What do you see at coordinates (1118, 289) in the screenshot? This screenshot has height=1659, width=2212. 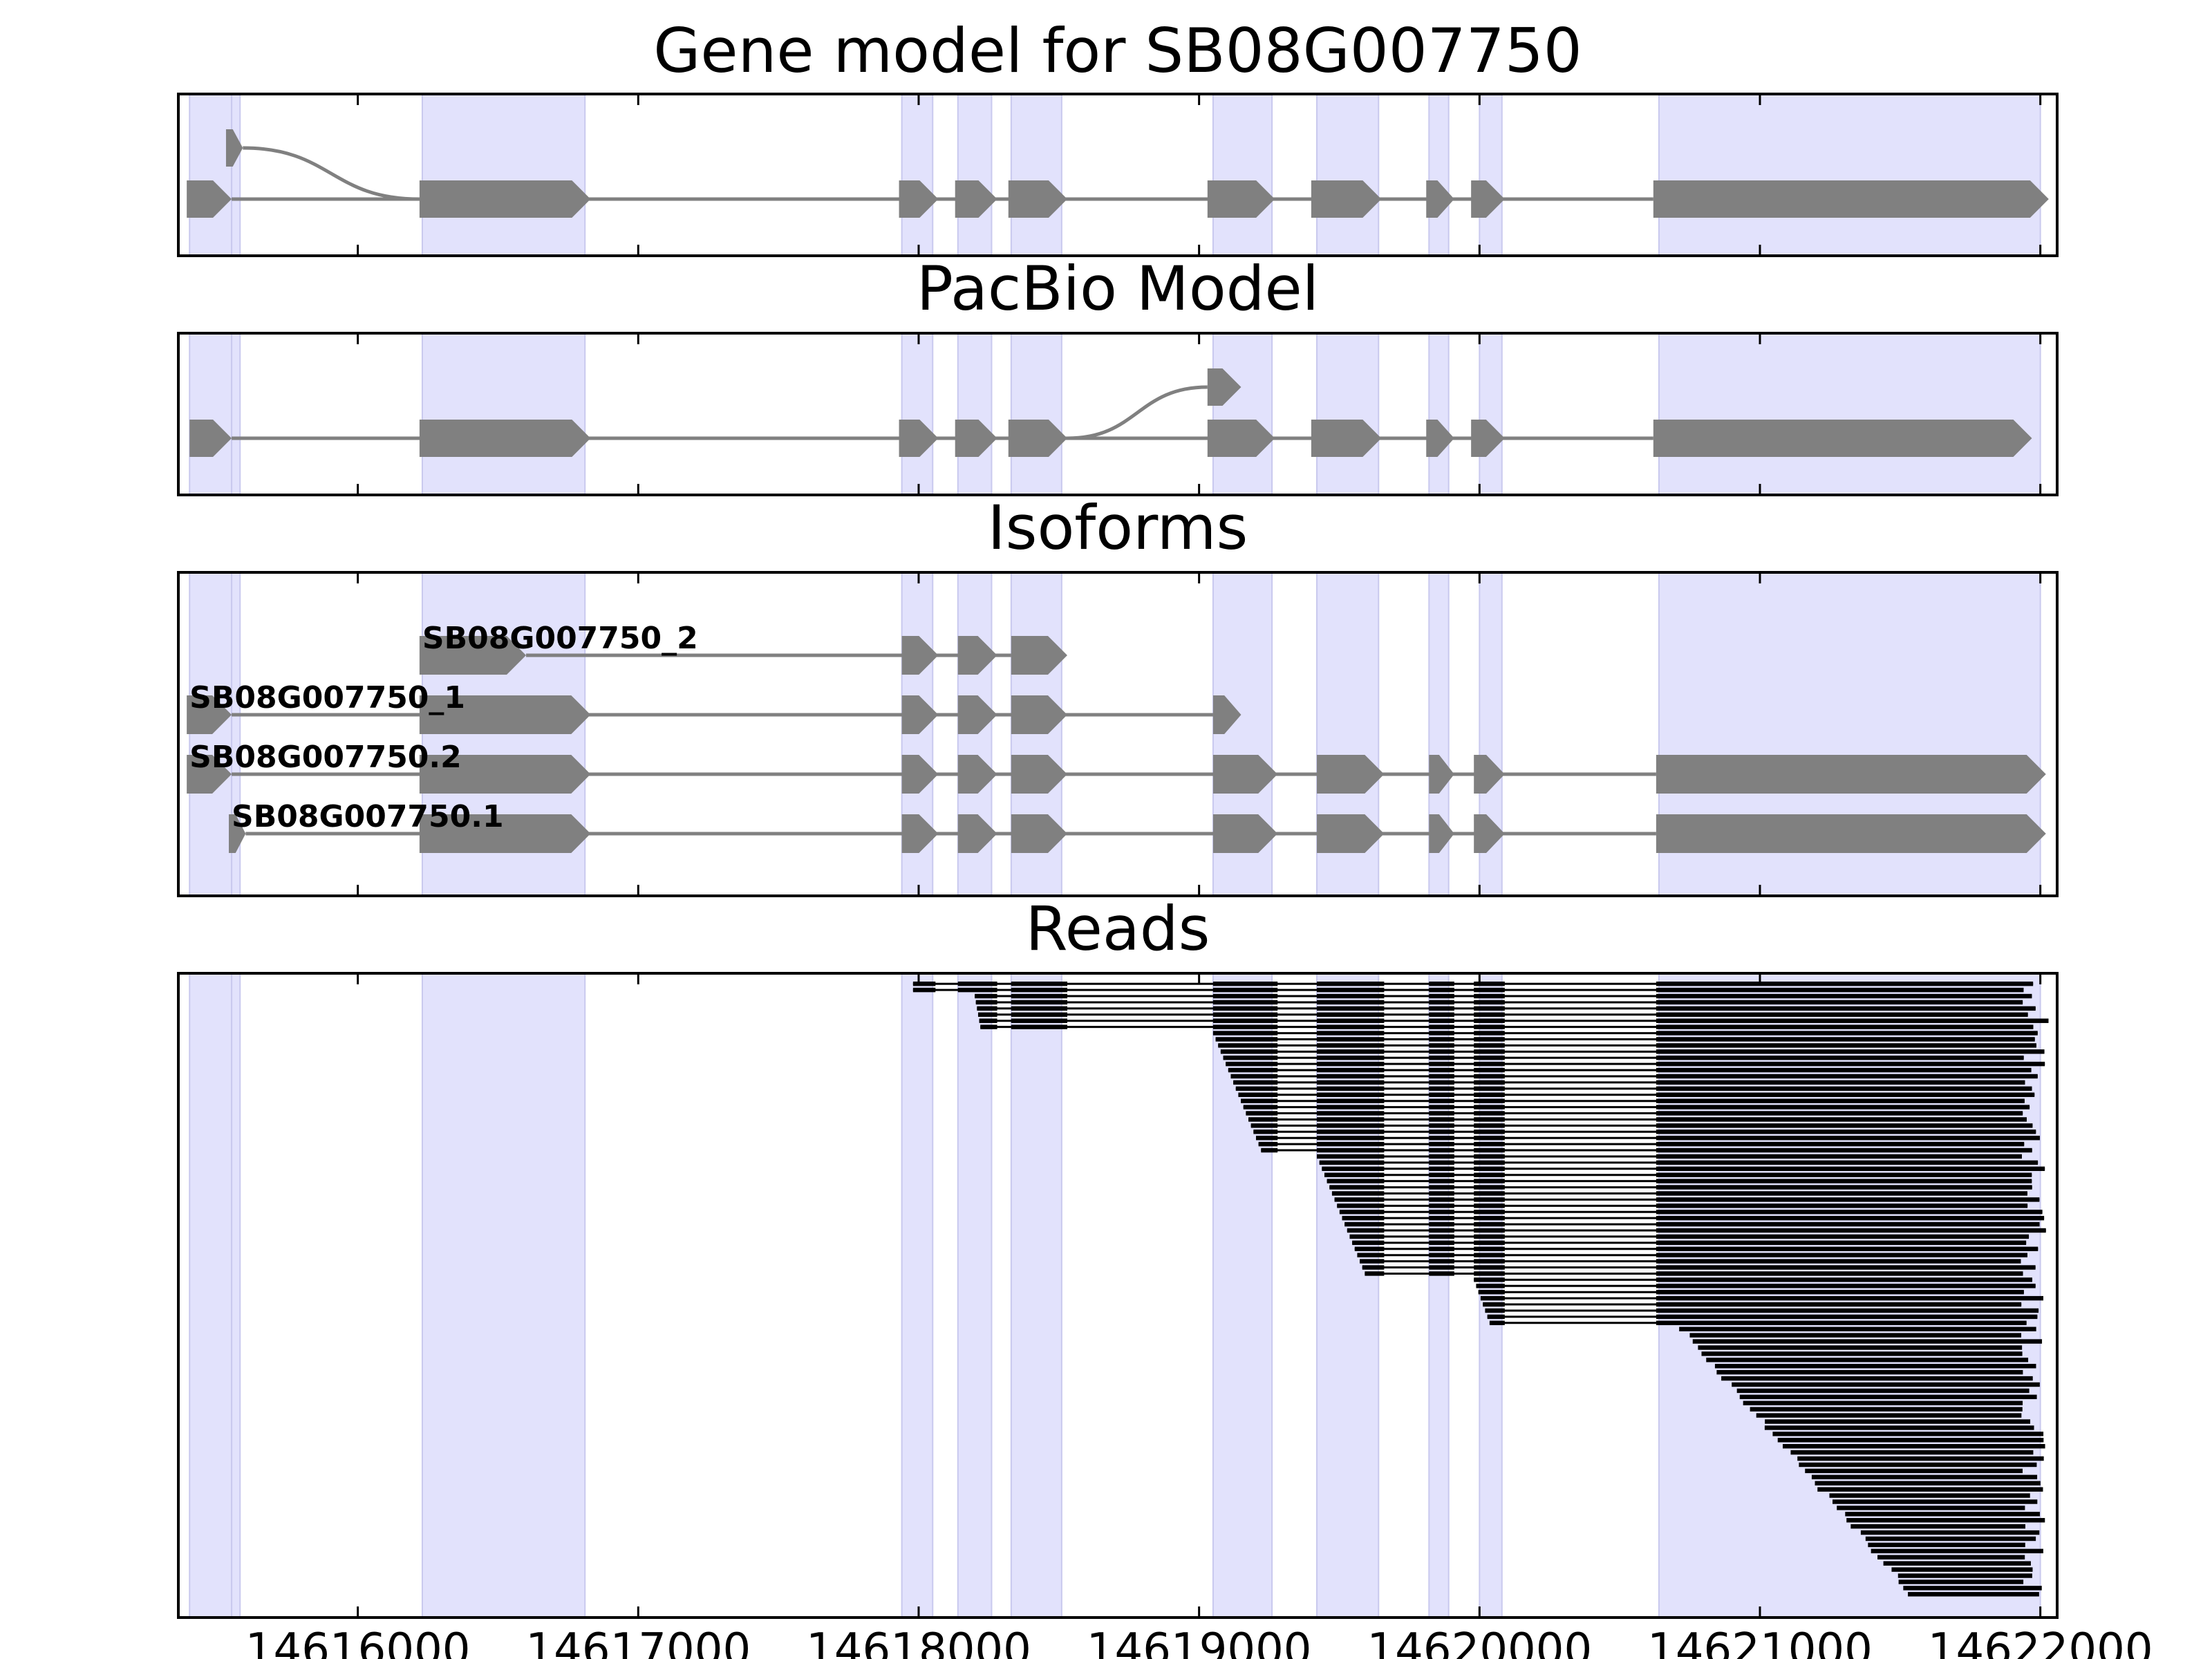 I see `panel-title: PacBio Model` at bounding box center [1118, 289].